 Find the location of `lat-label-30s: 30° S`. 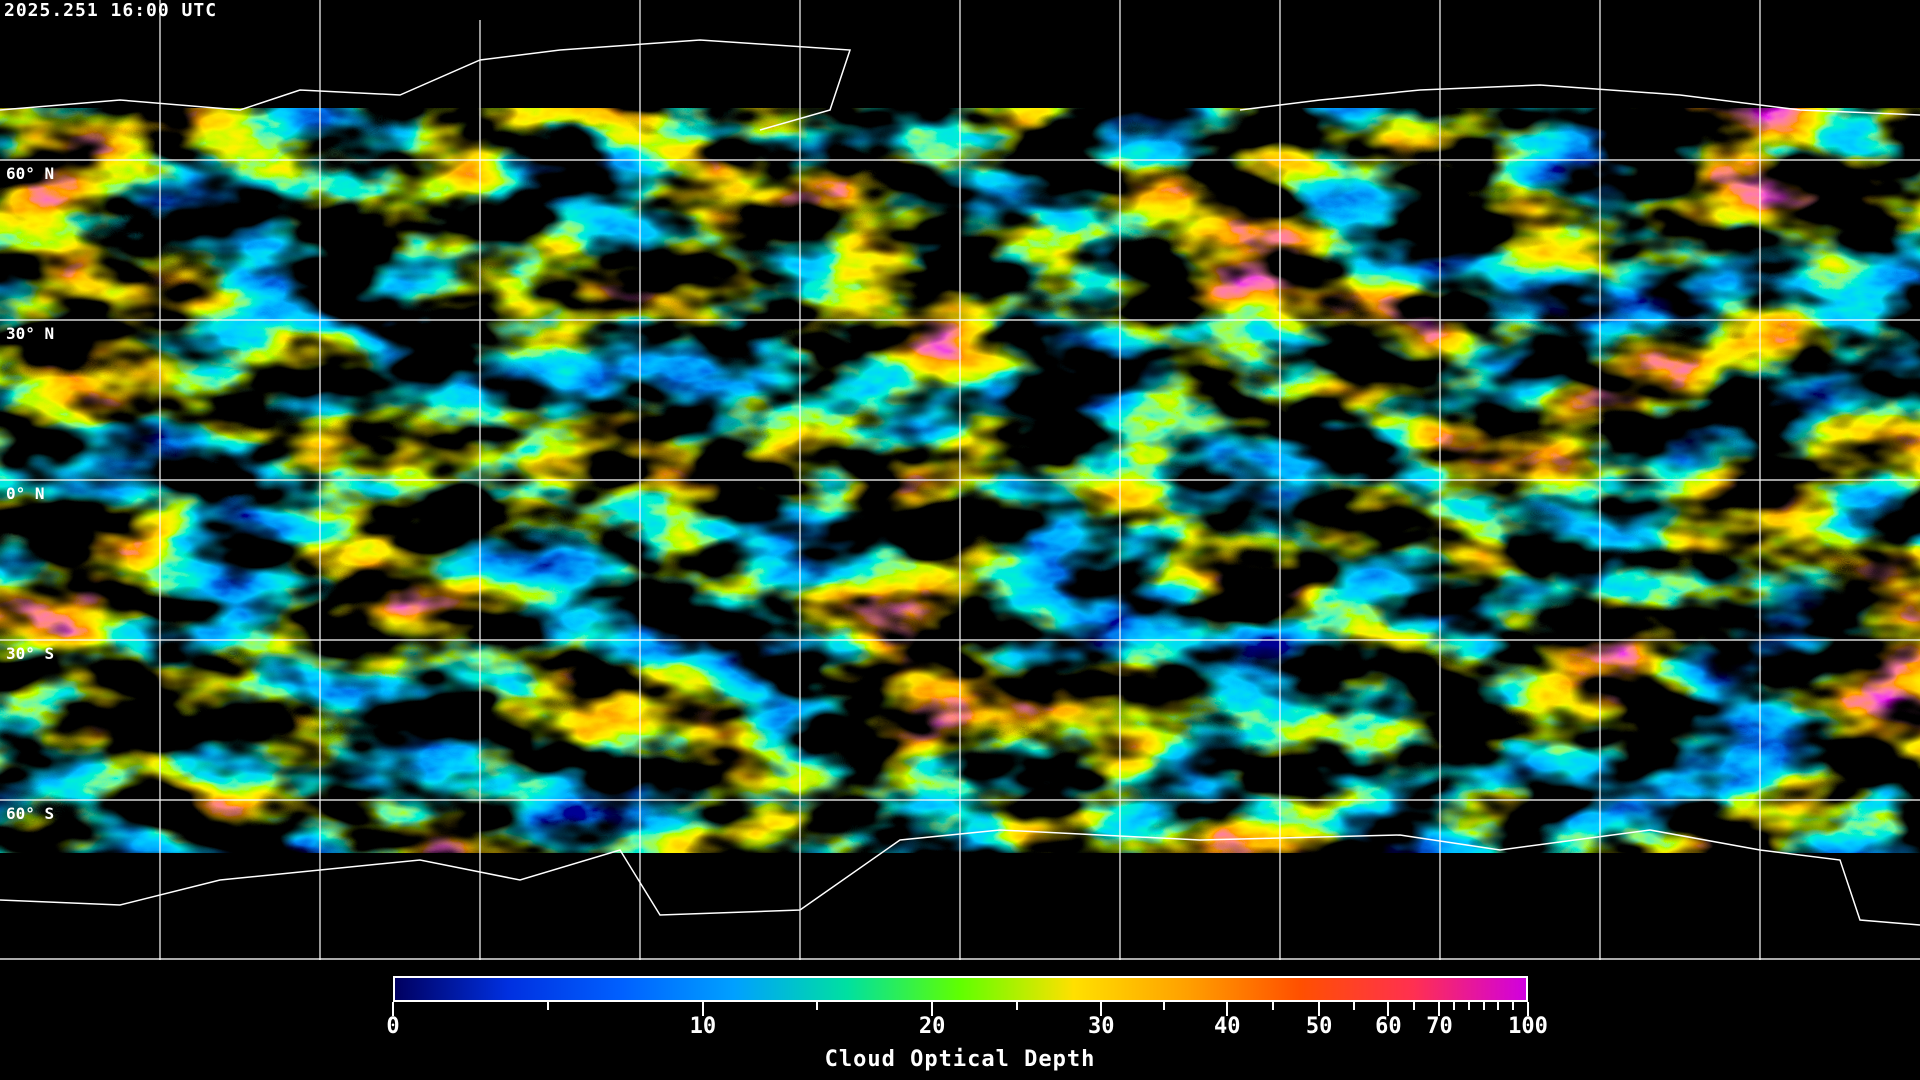

lat-label-30s: 30° S is located at coordinates (30, 653).